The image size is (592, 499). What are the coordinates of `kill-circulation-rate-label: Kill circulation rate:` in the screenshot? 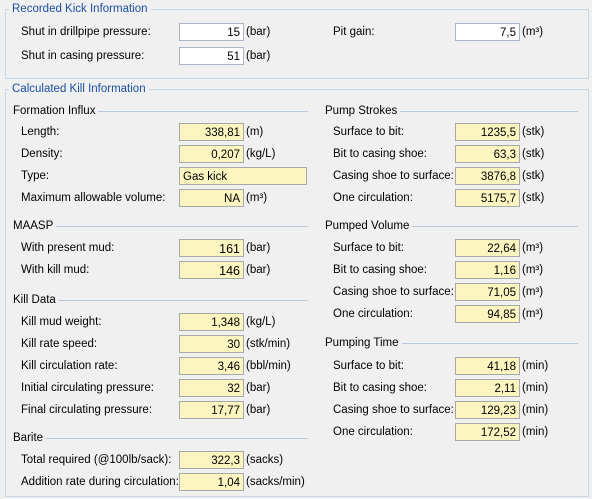 It's located at (69, 366).